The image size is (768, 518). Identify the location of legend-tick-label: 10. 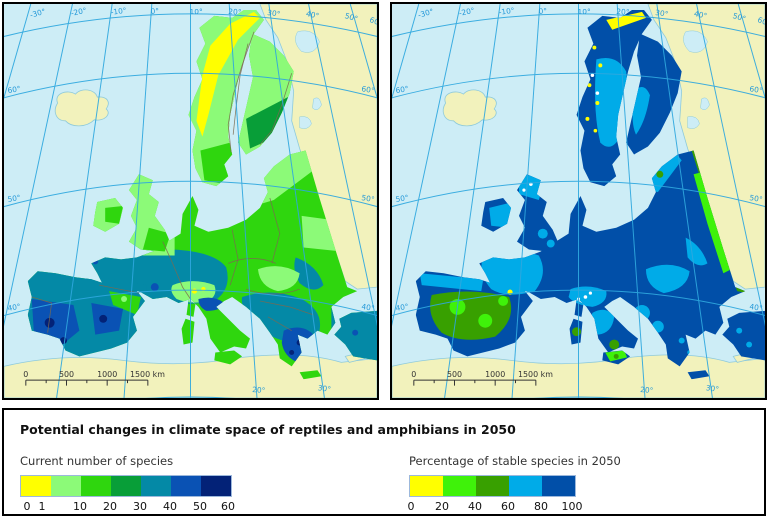
(80, 506).